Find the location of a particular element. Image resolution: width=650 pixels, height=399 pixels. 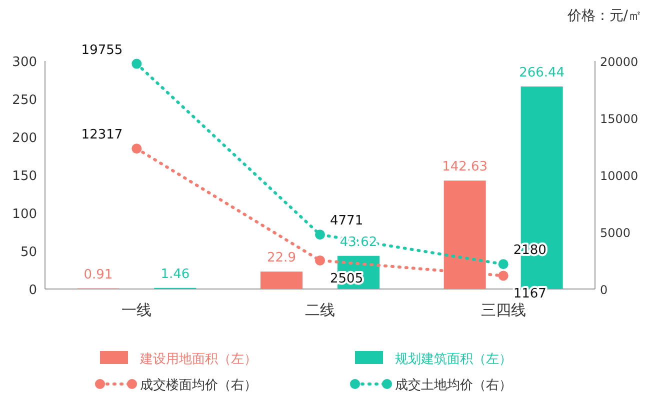

y2-tick-label: 10000 is located at coordinates (619, 176).